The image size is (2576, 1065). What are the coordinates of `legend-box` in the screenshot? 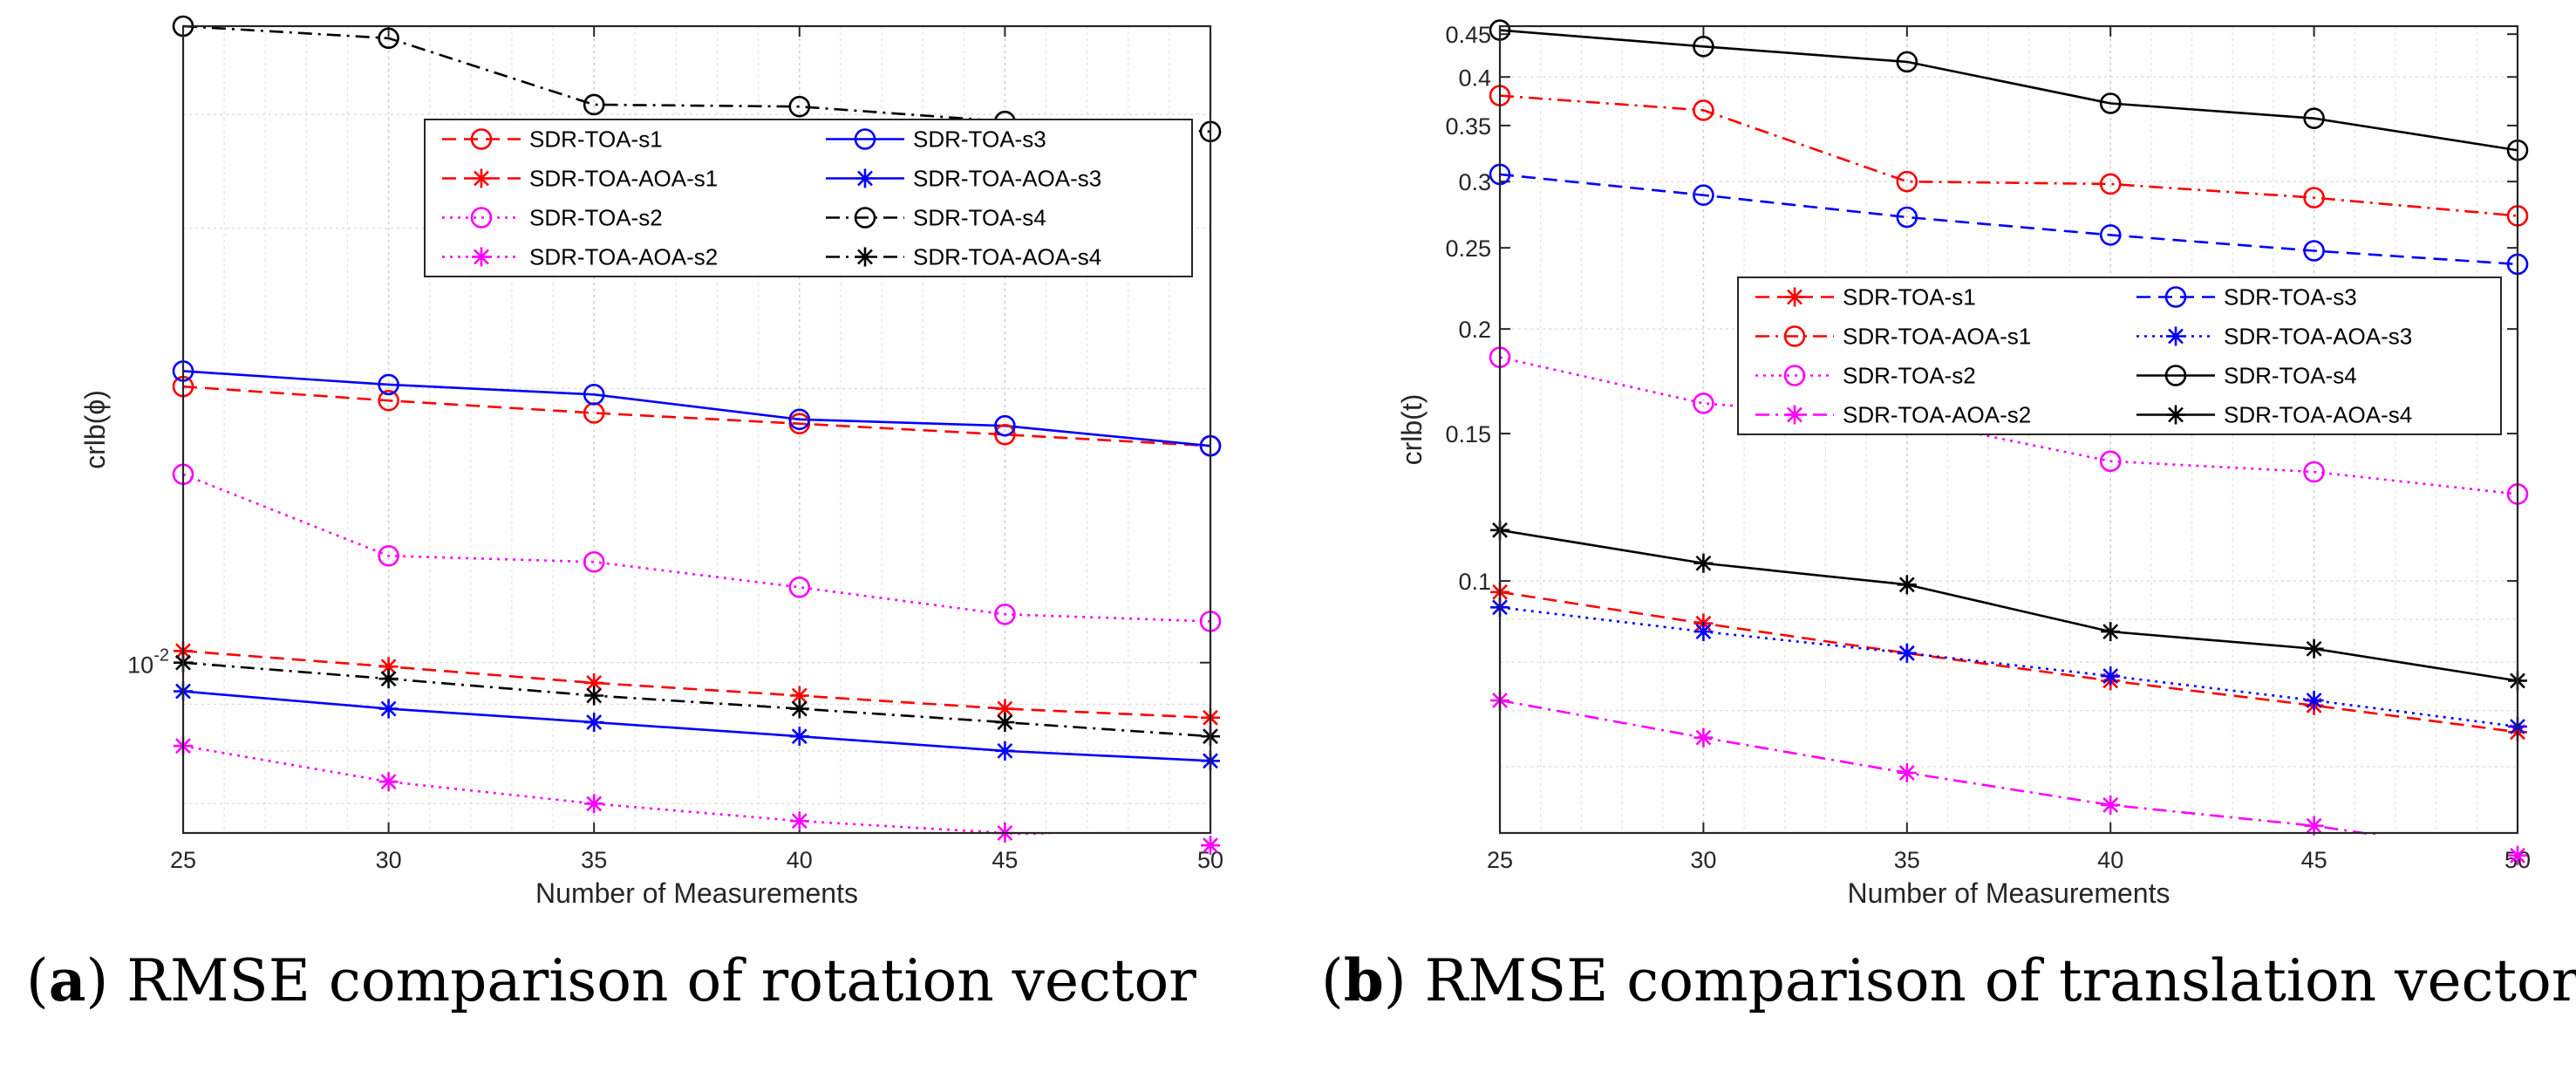 It's located at (809, 198).